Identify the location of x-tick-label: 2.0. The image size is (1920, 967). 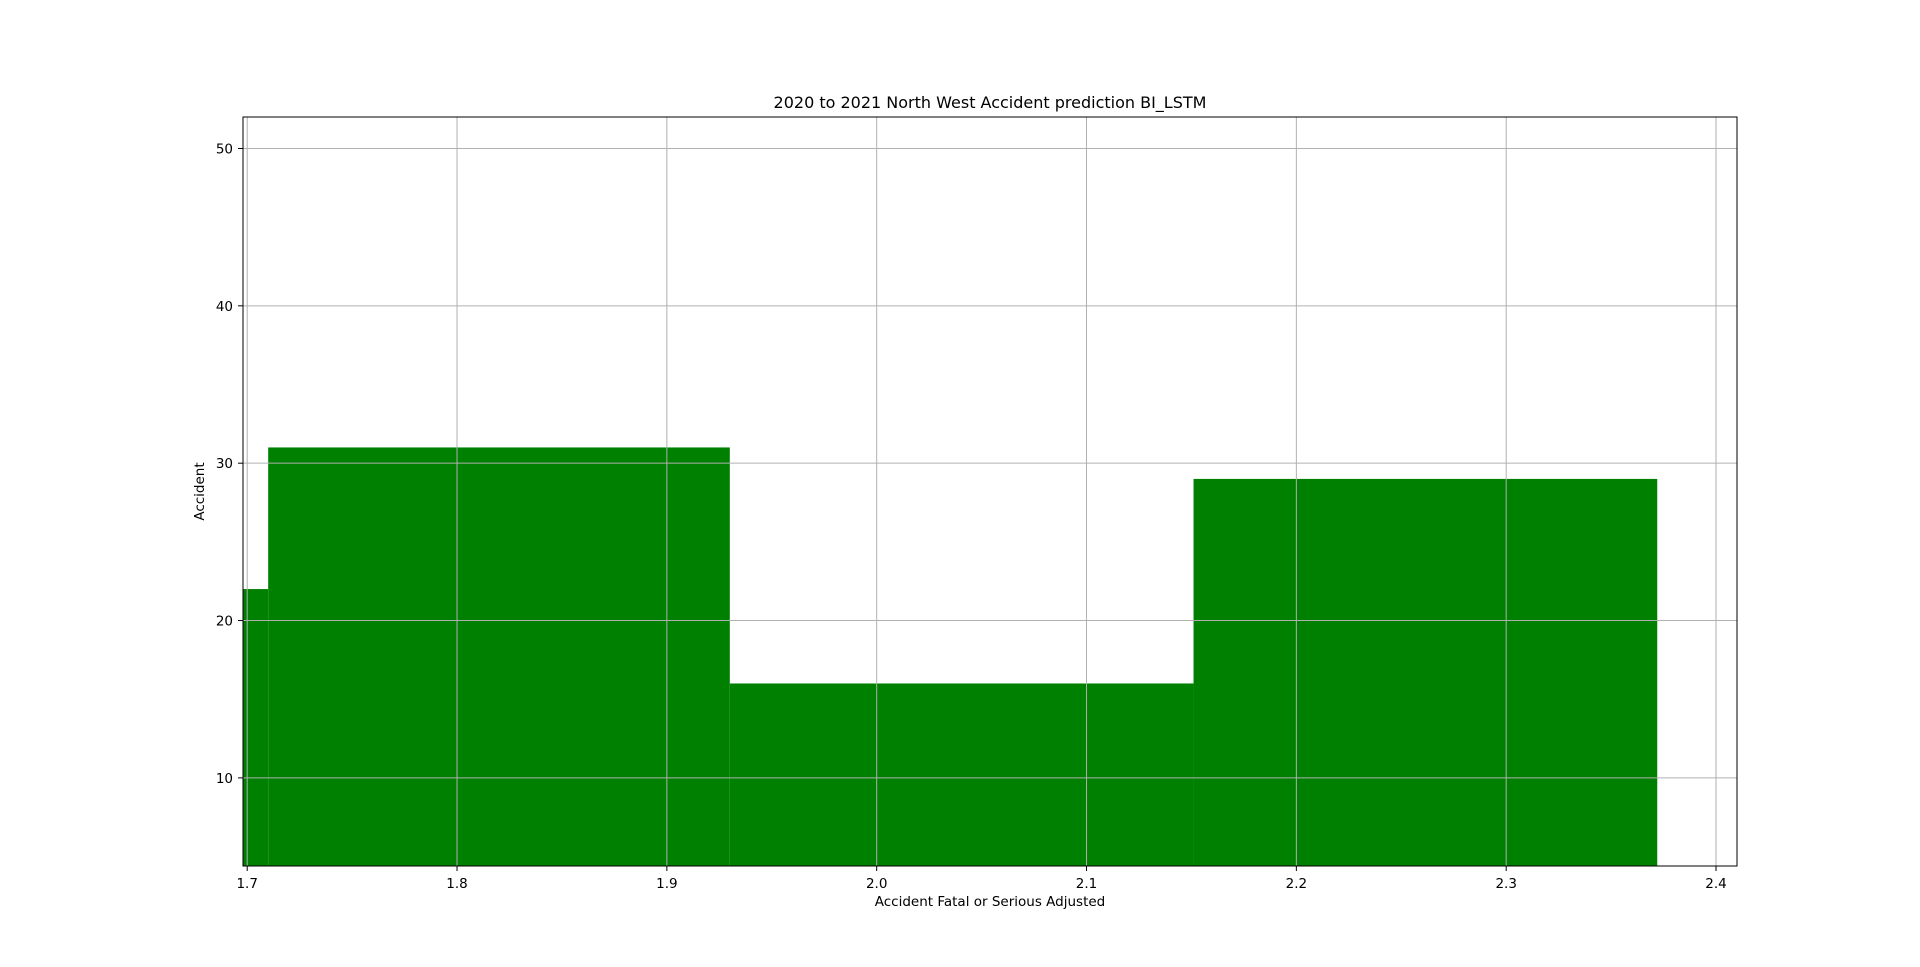
(876, 884).